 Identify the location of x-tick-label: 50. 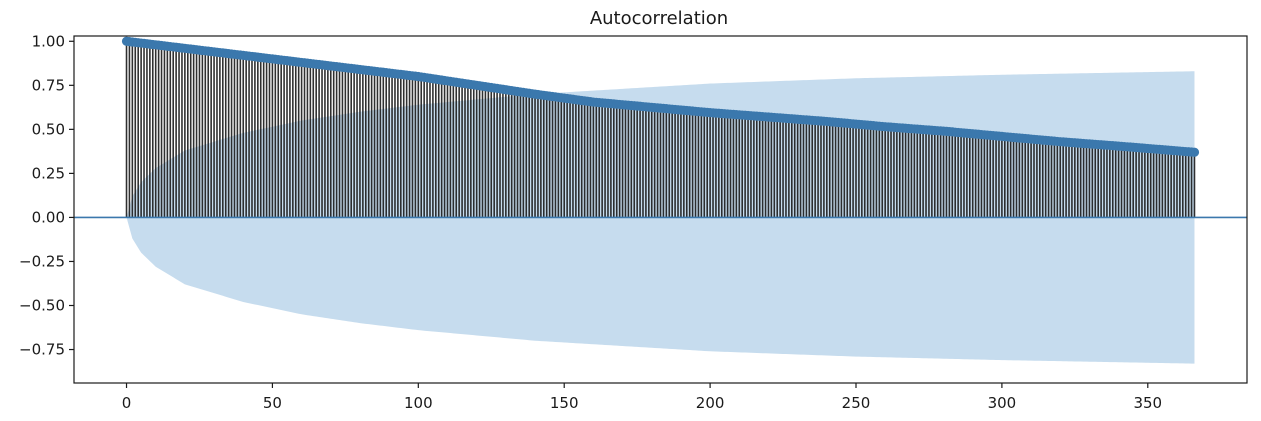
(272, 403).